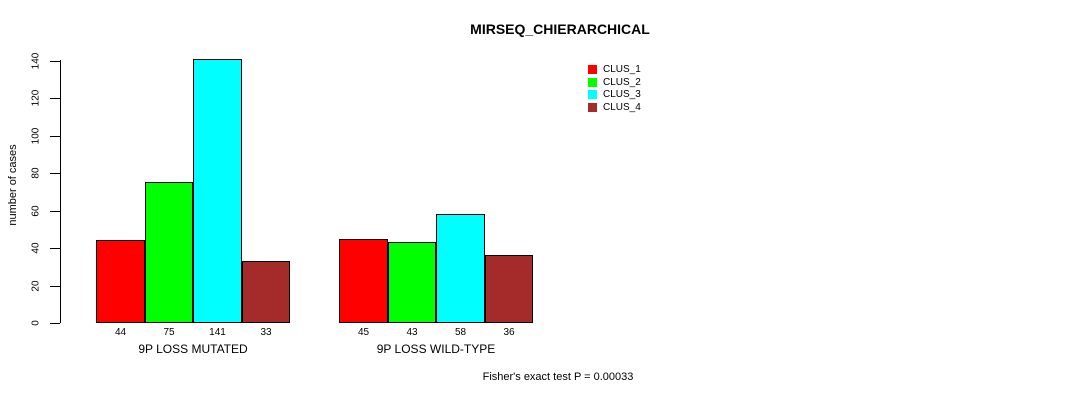 Image resolution: width=1090 pixels, height=400 pixels. What do you see at coordinates (622, 94) in the screenshot?
I see `legend-label: CLUS_3` at bounding box center [622, 94].